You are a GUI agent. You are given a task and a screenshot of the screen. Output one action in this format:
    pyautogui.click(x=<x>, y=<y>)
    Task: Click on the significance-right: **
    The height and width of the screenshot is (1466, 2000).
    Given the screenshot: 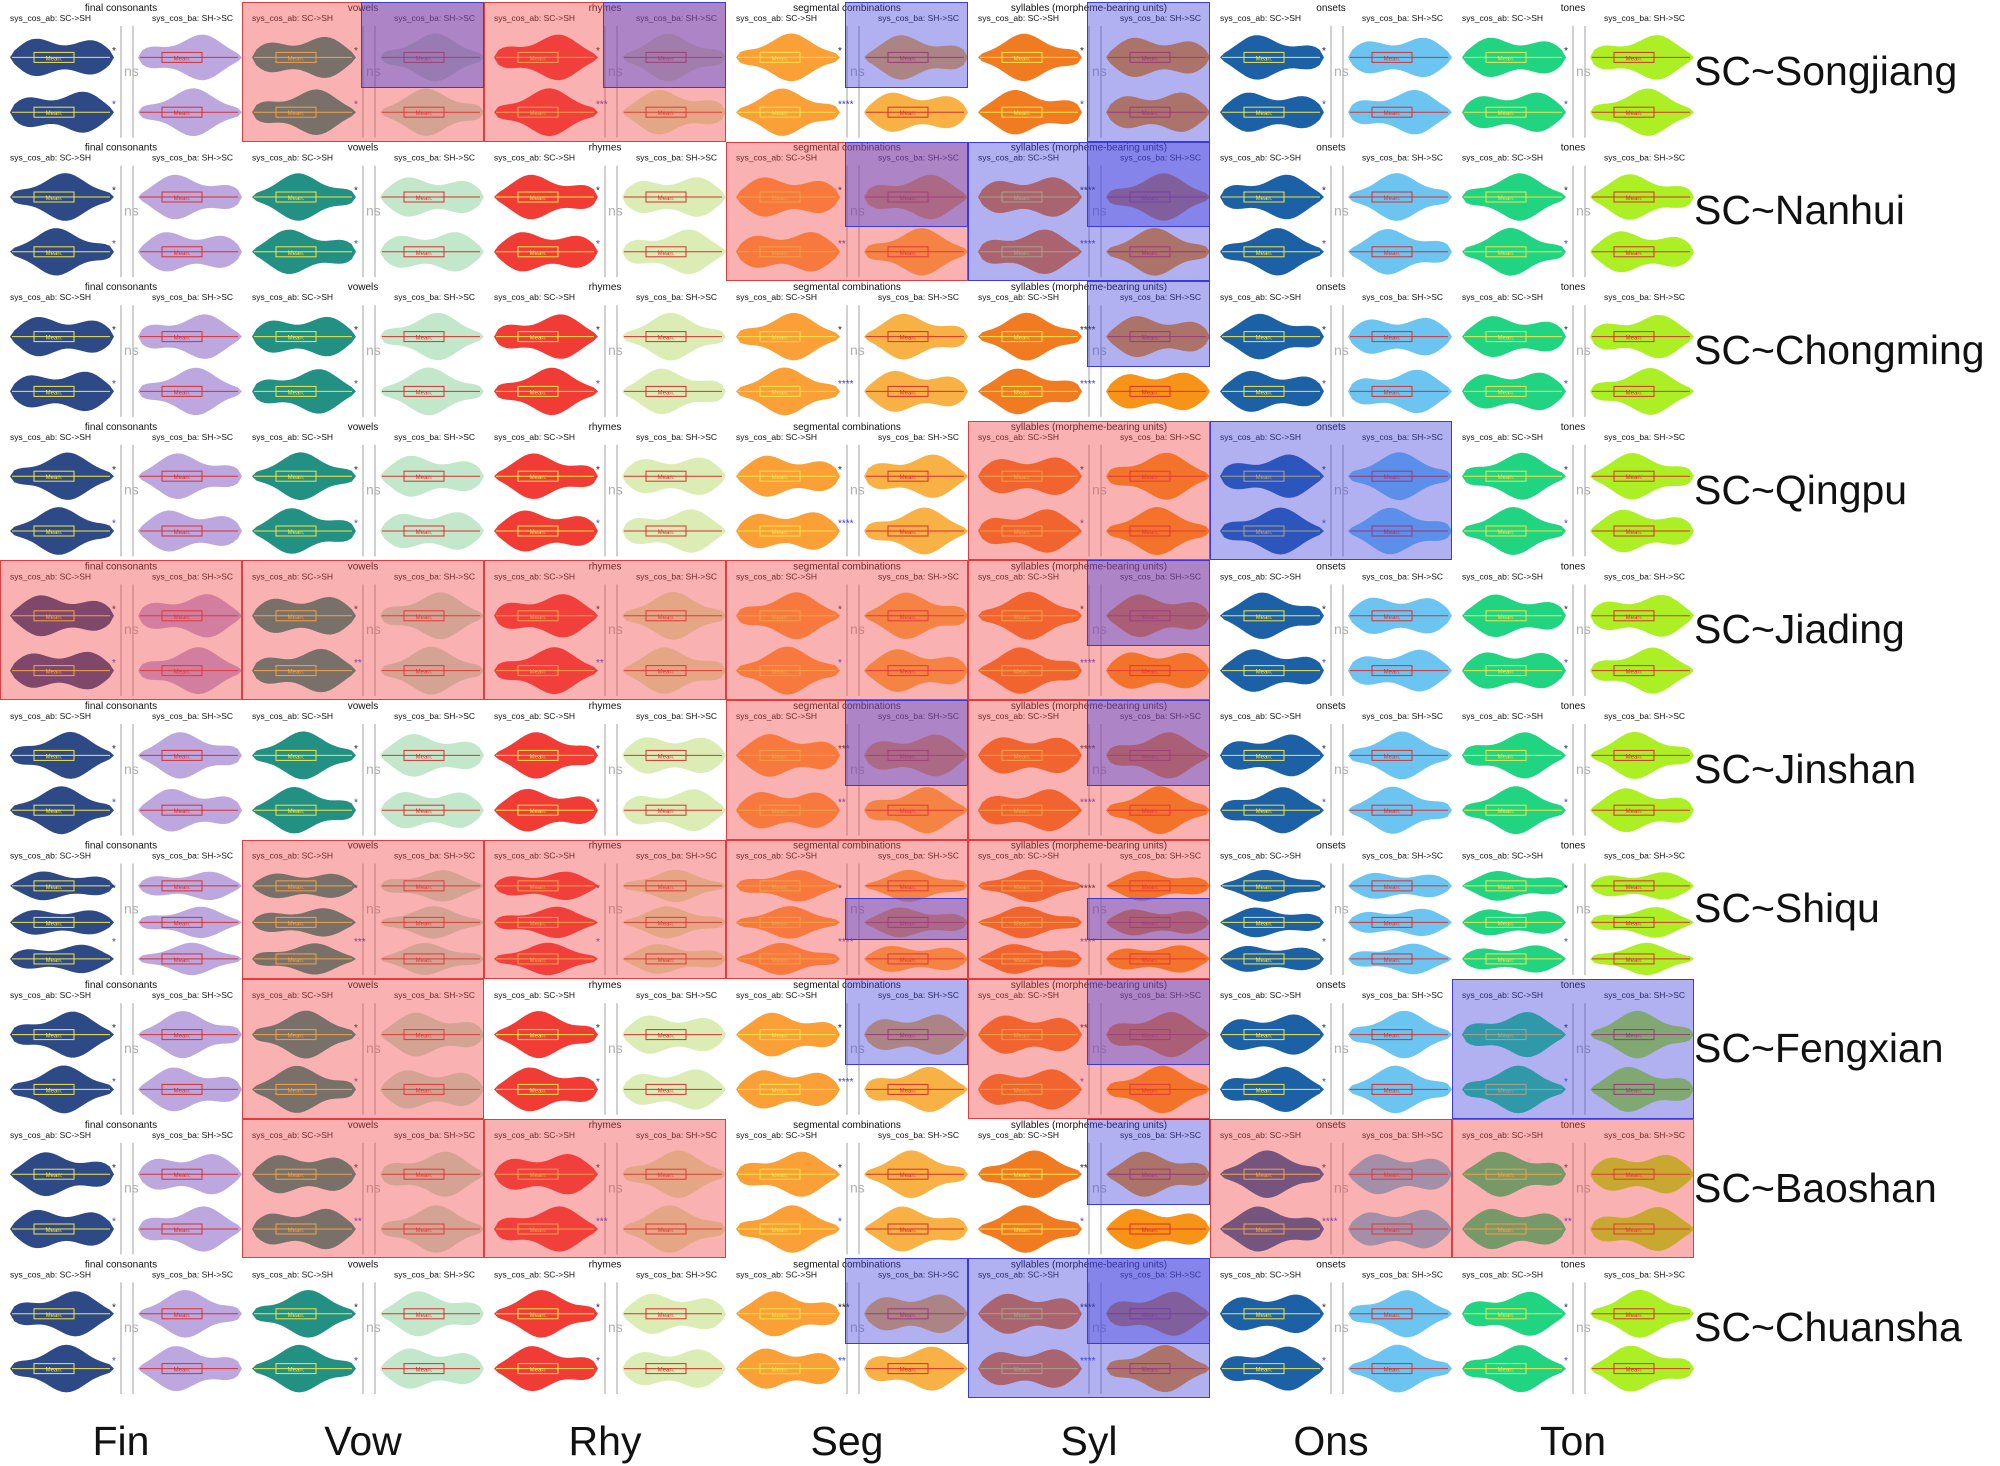 What is the action you would take?
    pyautogui.click(x=358, y=663)
    